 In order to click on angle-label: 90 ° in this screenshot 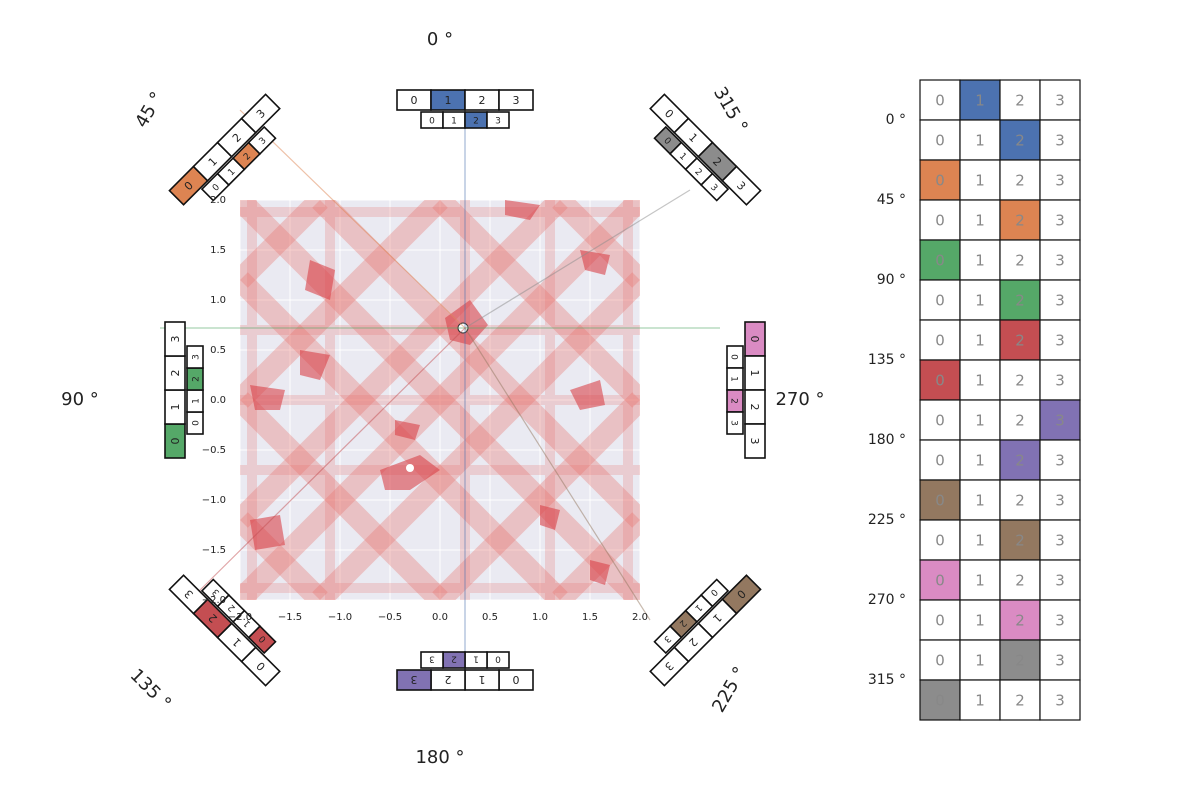, I will do `click(80, 399)`.